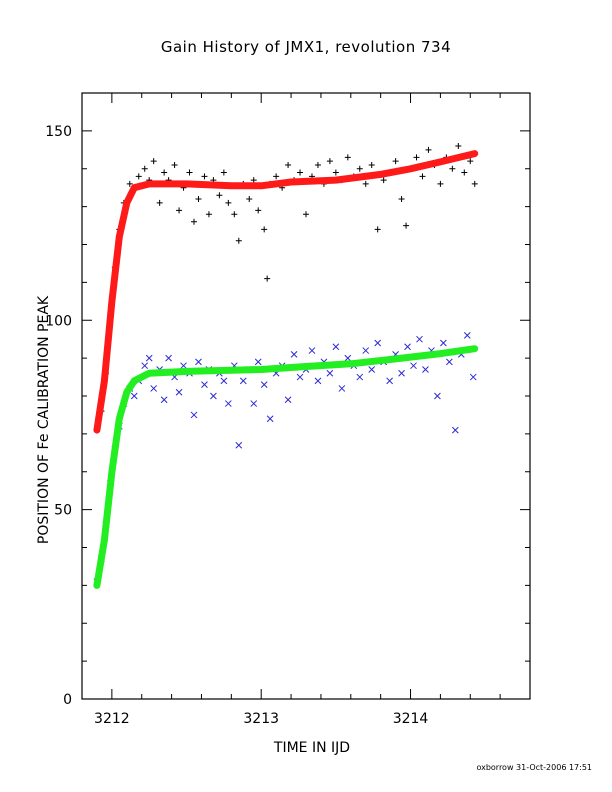 Image resolution: width=612 pixels, height=792 pixels. What do you see at coordinates (63, 511) in the screenshot?
I see `y-tick-label: 50` at bounding box center [63, 511].